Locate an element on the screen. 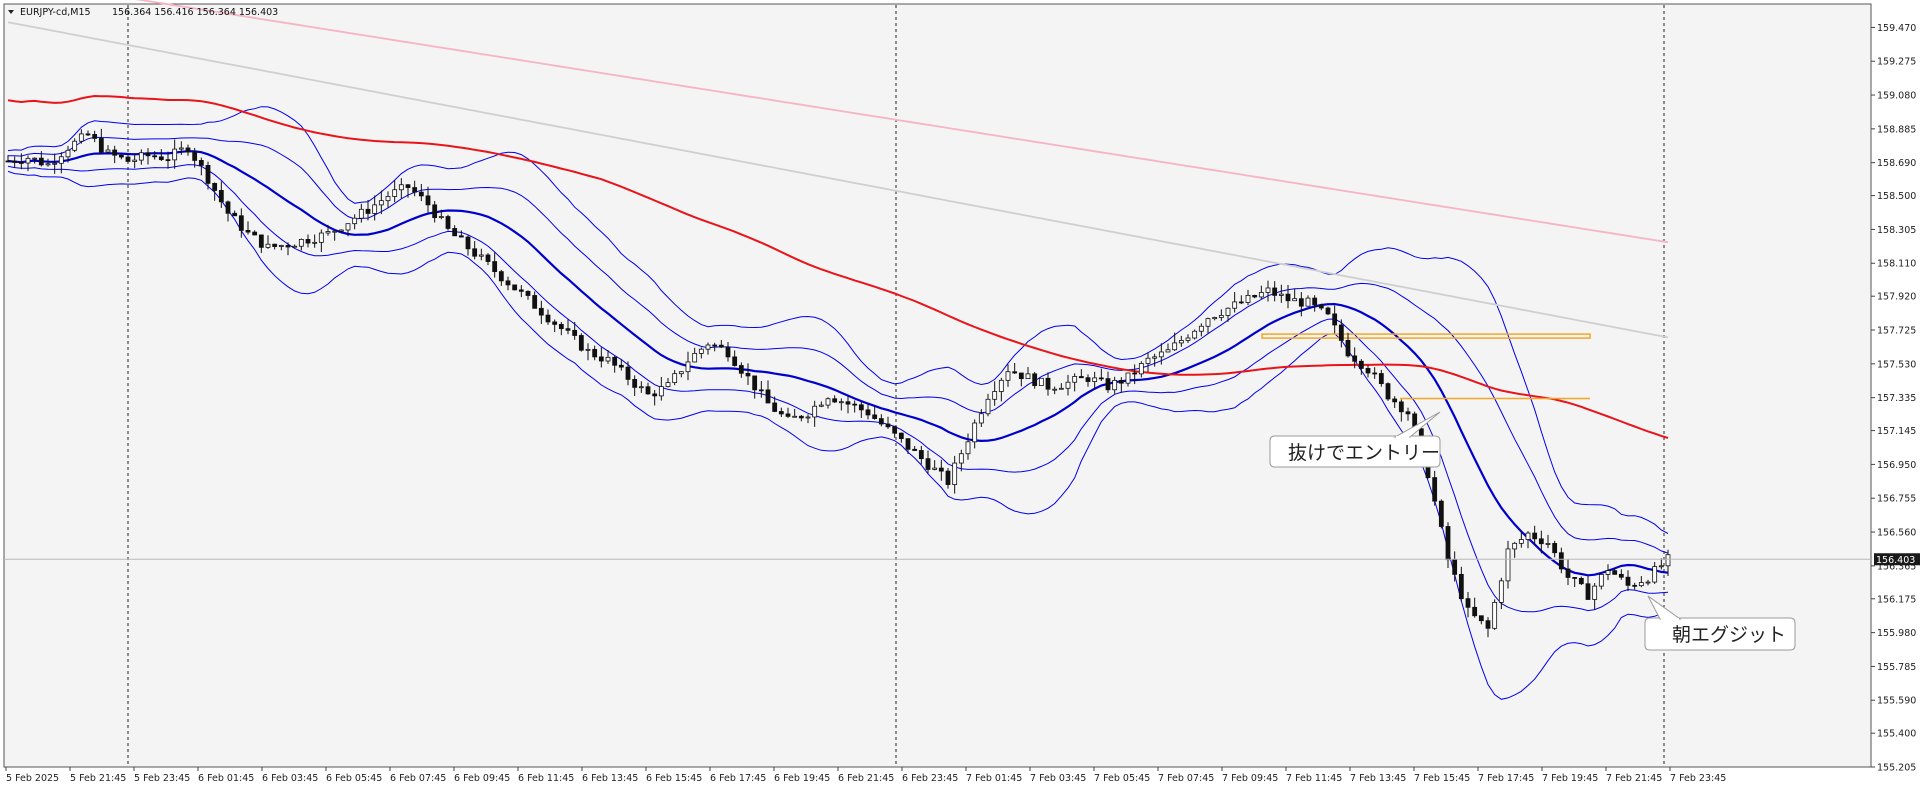 Image resolution: width=1920 pixels, height=790 pixels. callout-exit: 朝エグジット is located at coordinates (1720, 623).